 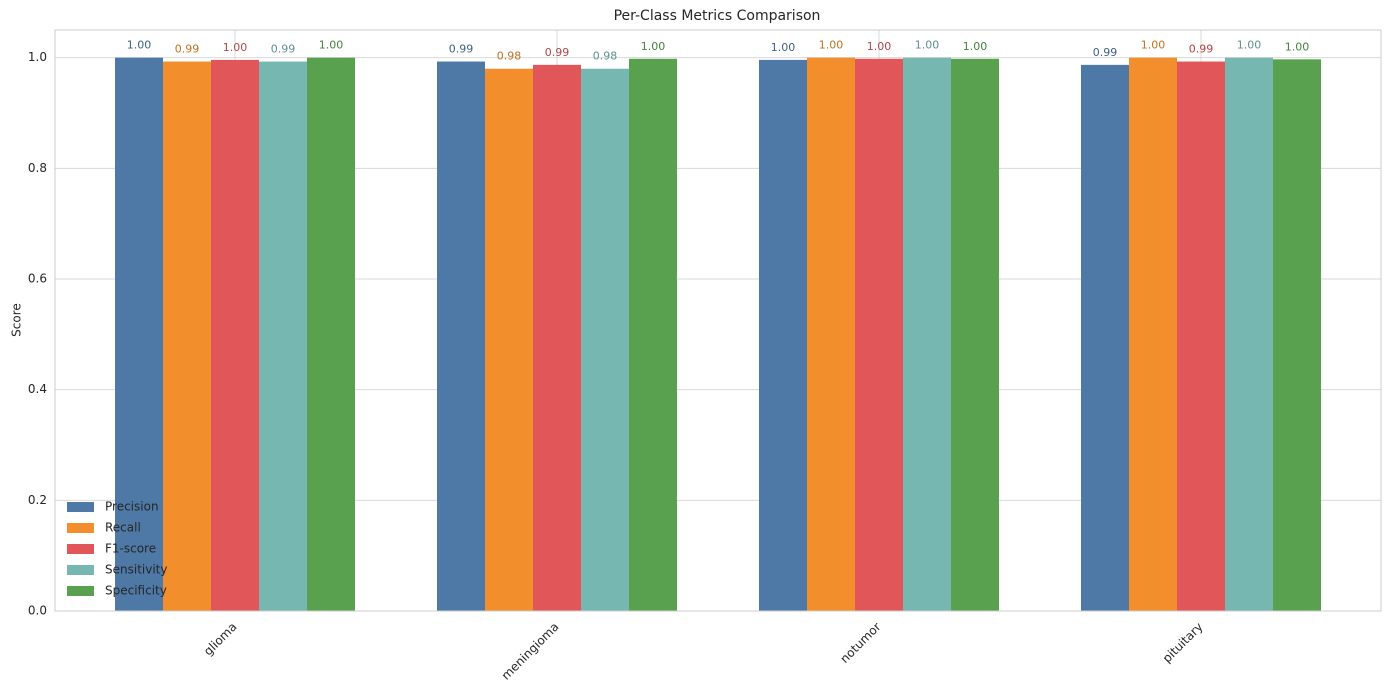 I want to click on legend-label: Precision, so click(x=132, y=507).